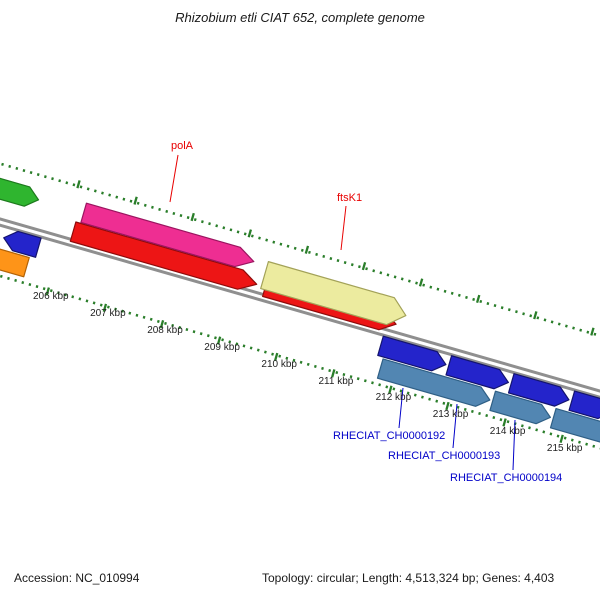 This screenshot has width=600, height=600. Describe the element at coordinates (15, 262) in the screenshot. I see `gene-orange-left` at that location.